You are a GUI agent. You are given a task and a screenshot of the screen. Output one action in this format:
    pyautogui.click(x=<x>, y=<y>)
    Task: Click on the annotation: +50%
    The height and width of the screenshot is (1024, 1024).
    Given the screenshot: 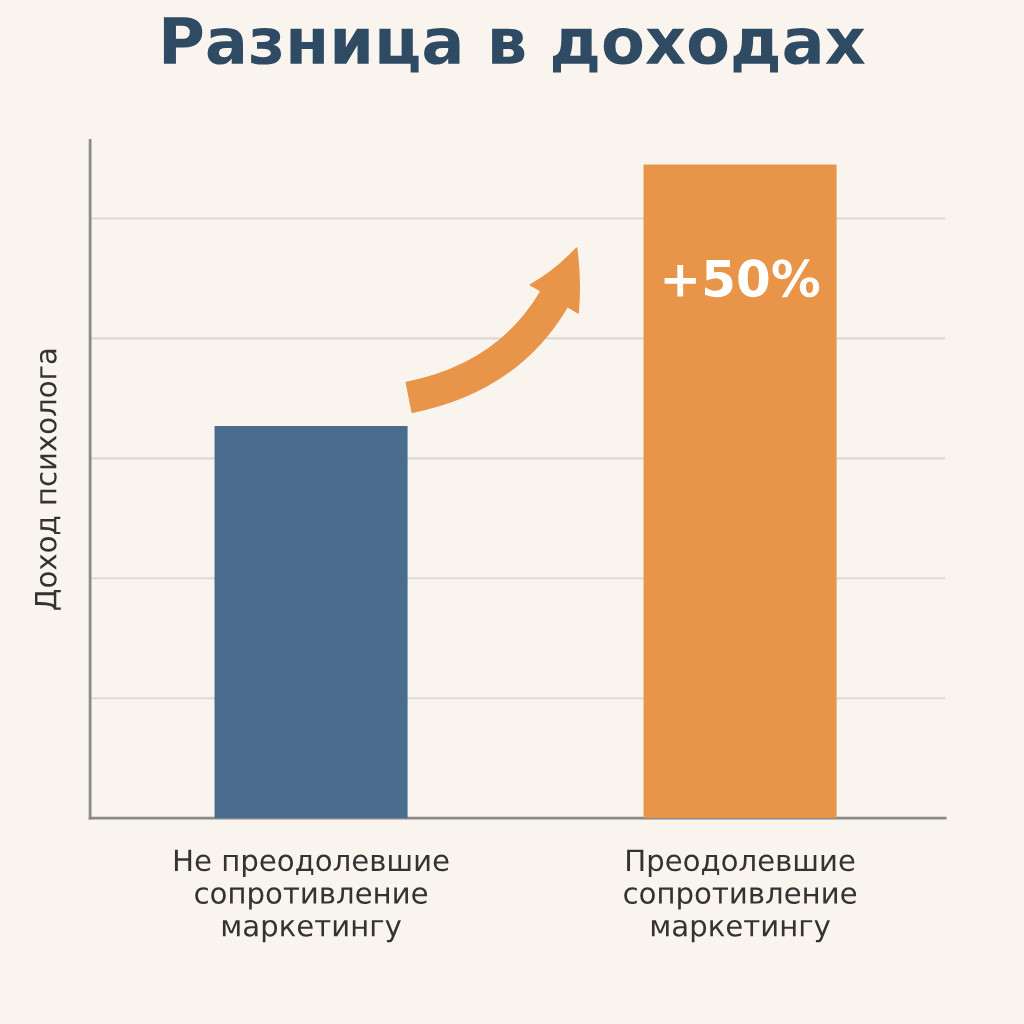 What is the action you would take?
    pyautogui.click(x=742, y=278)
    